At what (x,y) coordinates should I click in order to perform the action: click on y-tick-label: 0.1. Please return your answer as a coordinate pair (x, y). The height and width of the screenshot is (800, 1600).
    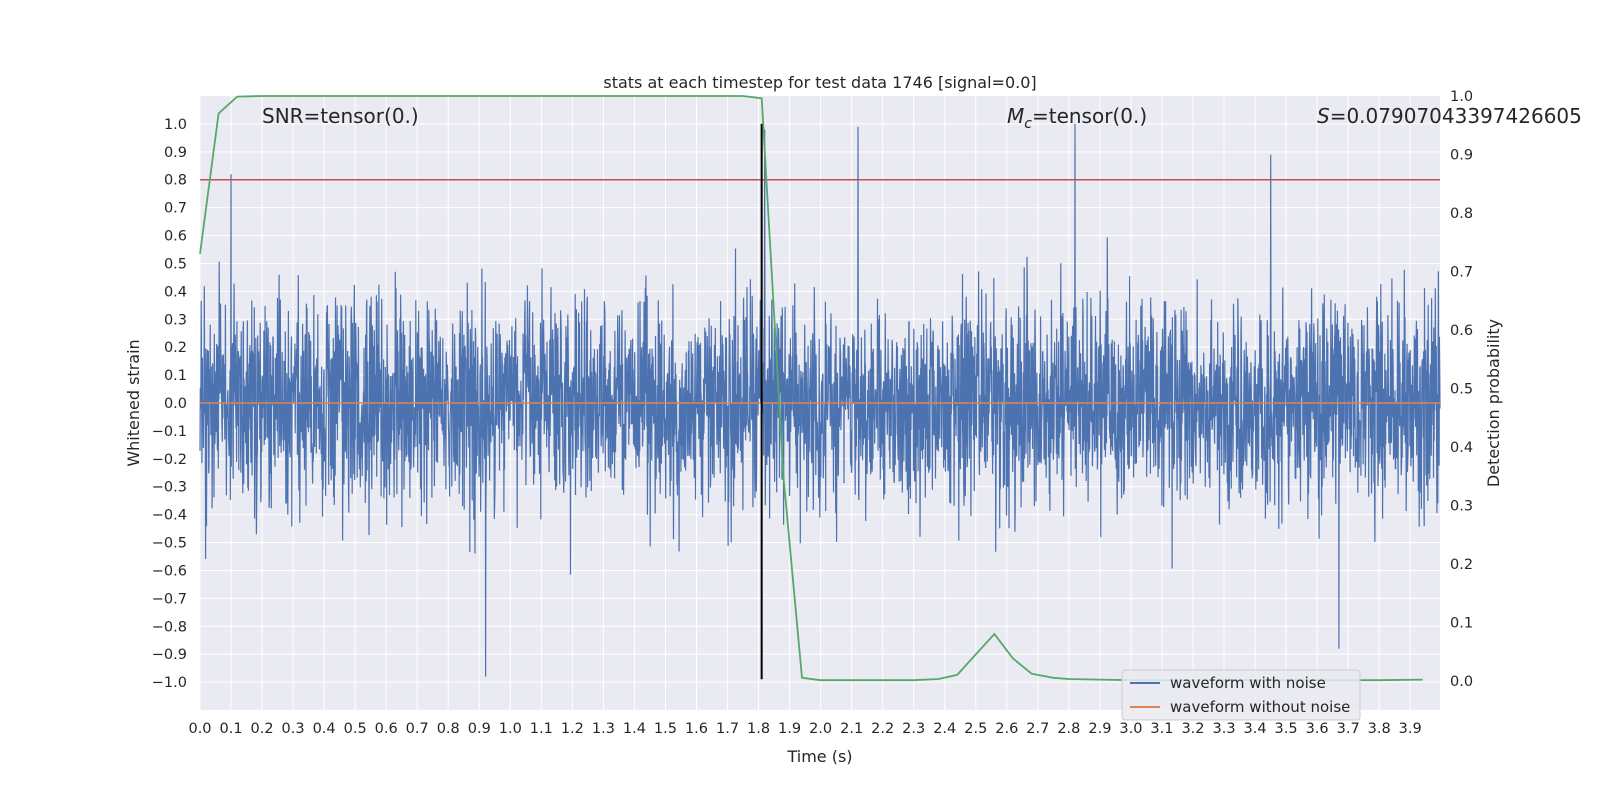
    Looking at the image, I should click on (175, 376).